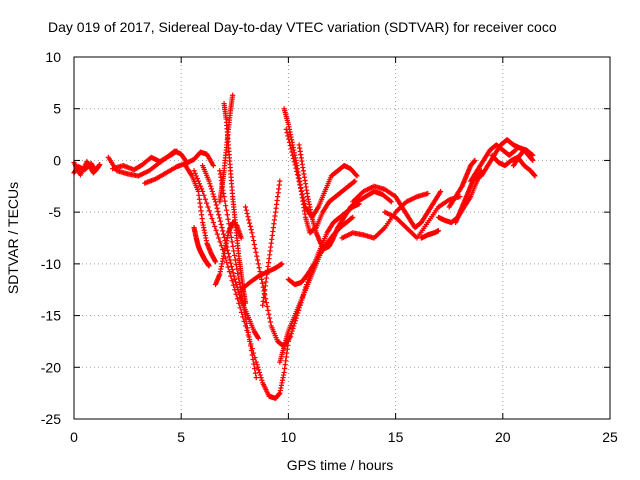 This screenshot has height=480, width=640. What do you see at coordinates (51, 316) in the screenshot?
I see `y-tick-label: -15` at bounding box center [51, 316].